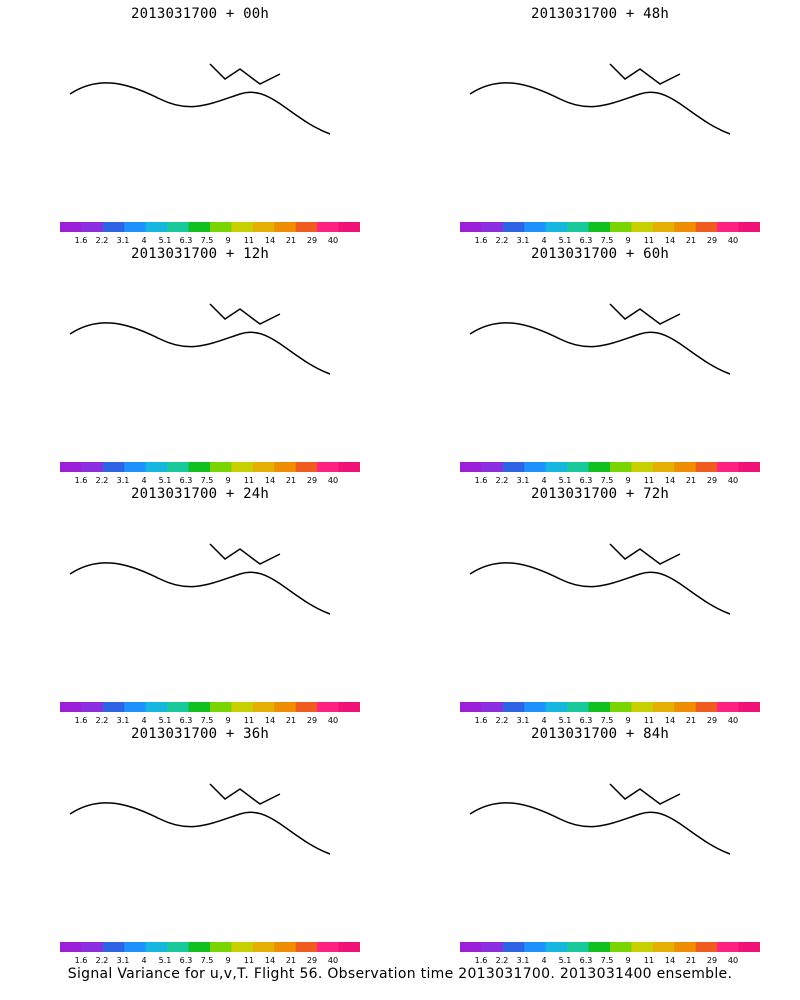 Image resolution: width=800 pixels, height=1000 pixels. I want to click on variance-map, so click(200, 99).